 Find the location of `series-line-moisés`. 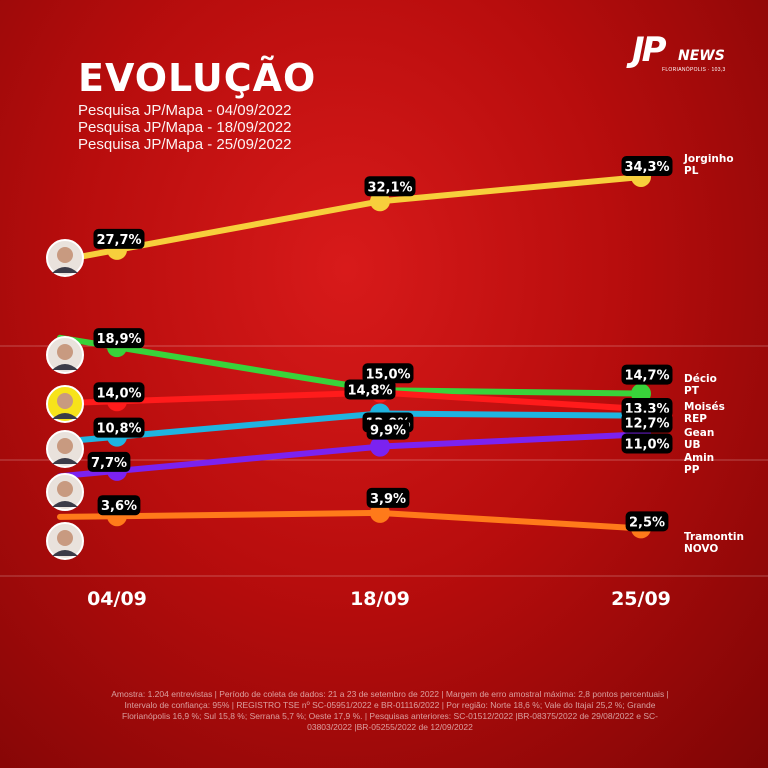

series-line-moisés is located at coordinates (350, 400).